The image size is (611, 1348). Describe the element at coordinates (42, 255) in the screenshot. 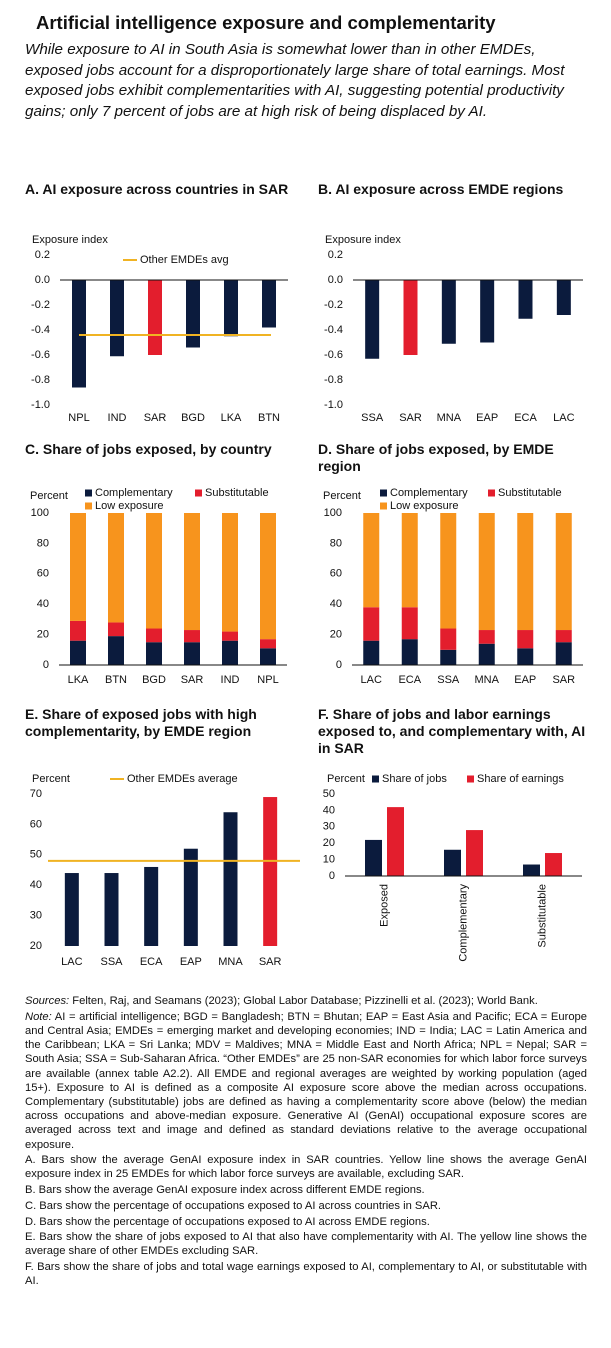

I see `y-tick-label: 0.2` at that location.